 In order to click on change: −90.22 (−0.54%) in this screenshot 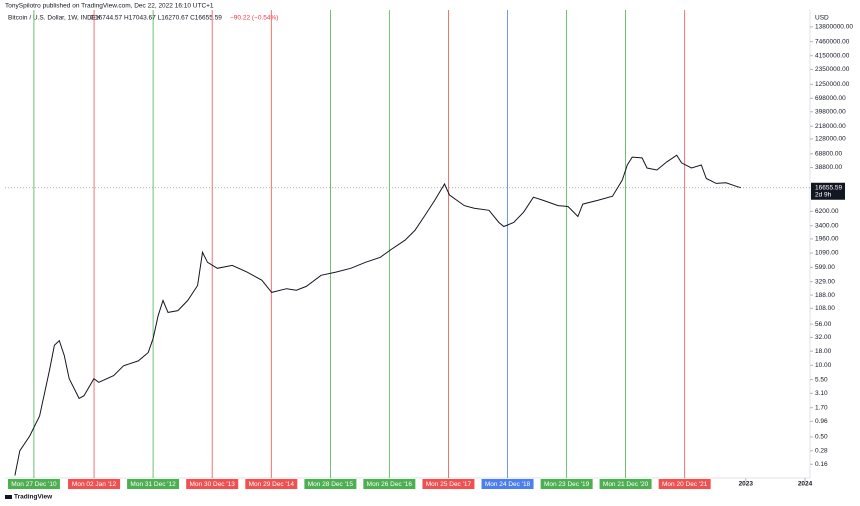, I will do `click(254, 18)`.